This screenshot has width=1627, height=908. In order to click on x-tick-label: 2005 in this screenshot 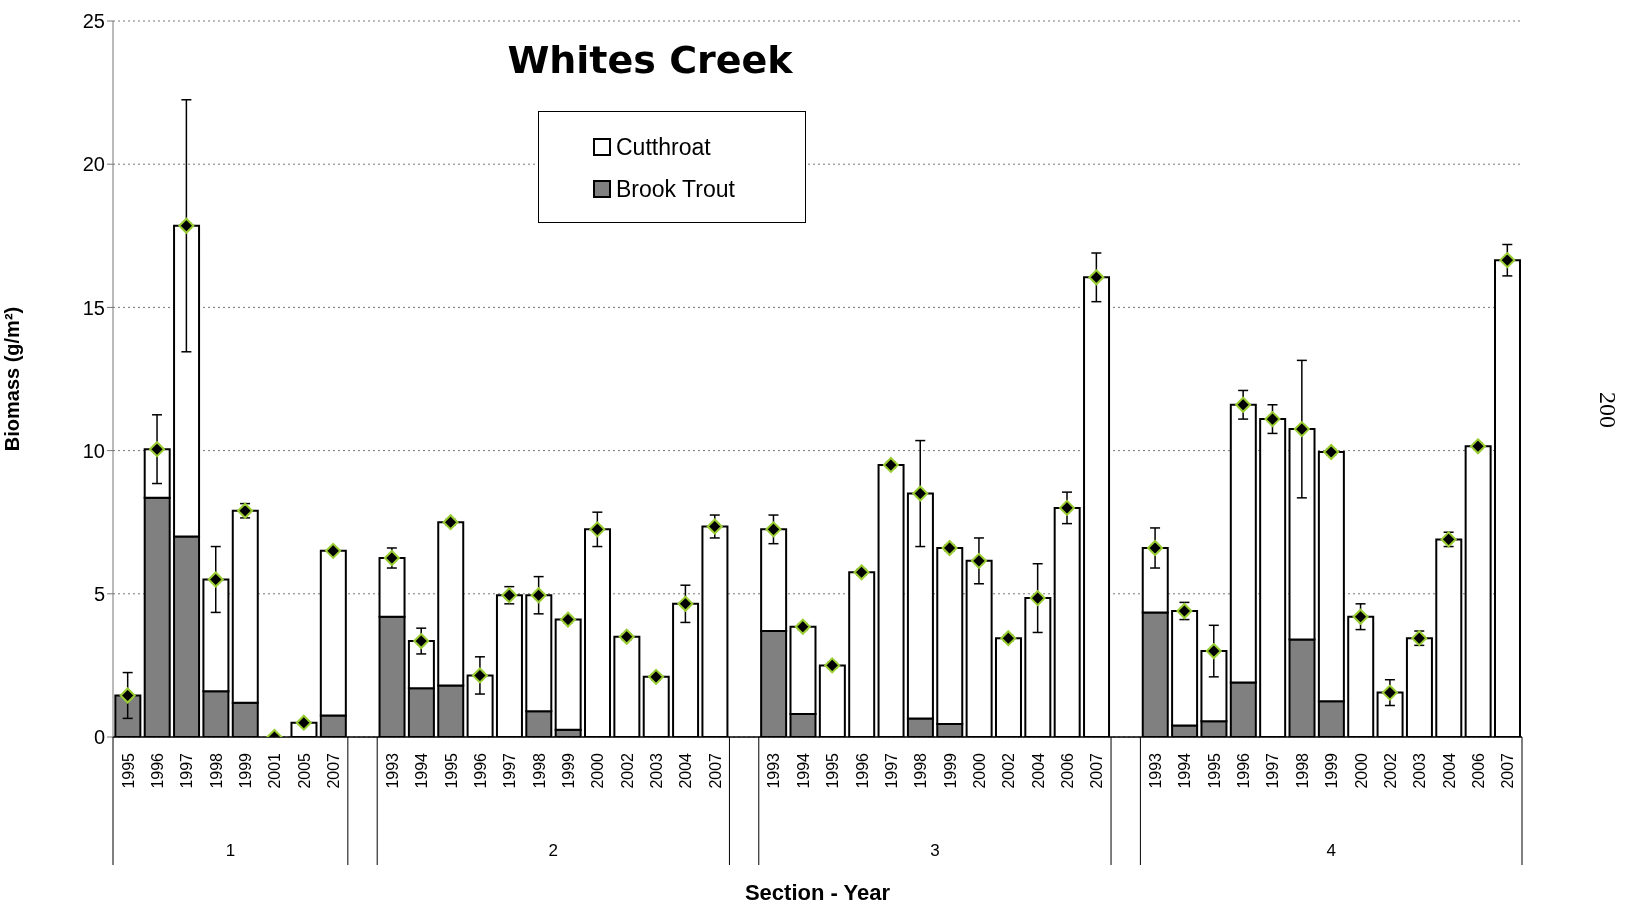, I will do `click(304, 770)`.